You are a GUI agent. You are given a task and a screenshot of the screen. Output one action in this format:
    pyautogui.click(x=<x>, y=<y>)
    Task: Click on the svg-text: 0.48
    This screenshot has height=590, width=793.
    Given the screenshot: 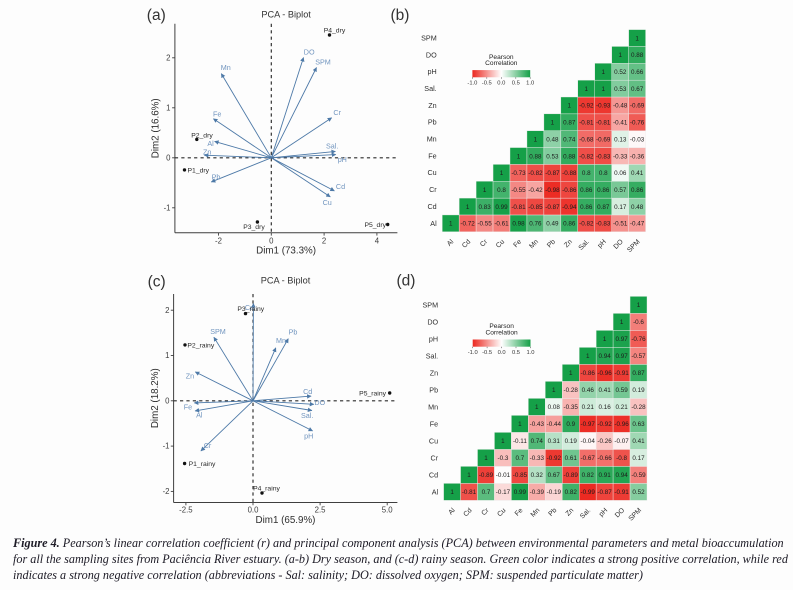 What is the action you would take?
    pyautogui.click(x=637, y=207)
    